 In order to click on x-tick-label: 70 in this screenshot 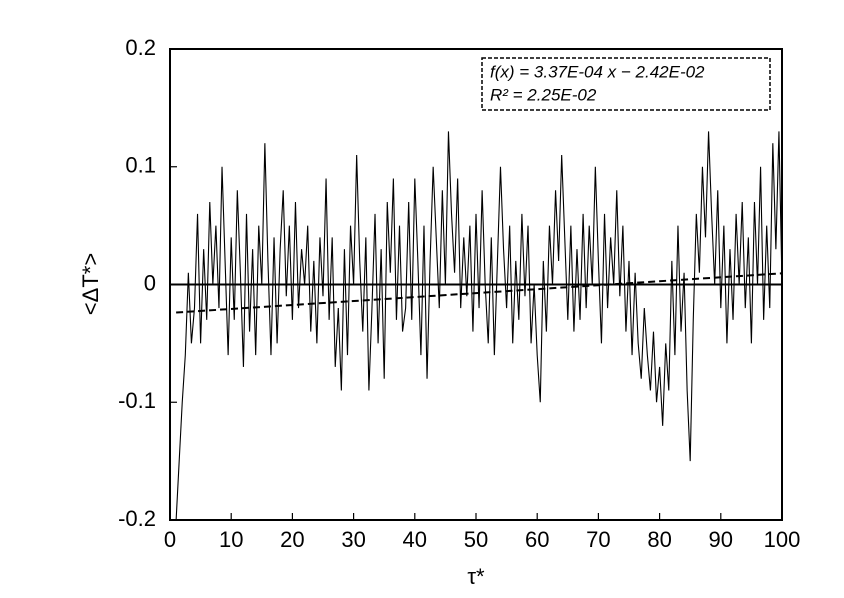, I will do `click(598, 539)`.